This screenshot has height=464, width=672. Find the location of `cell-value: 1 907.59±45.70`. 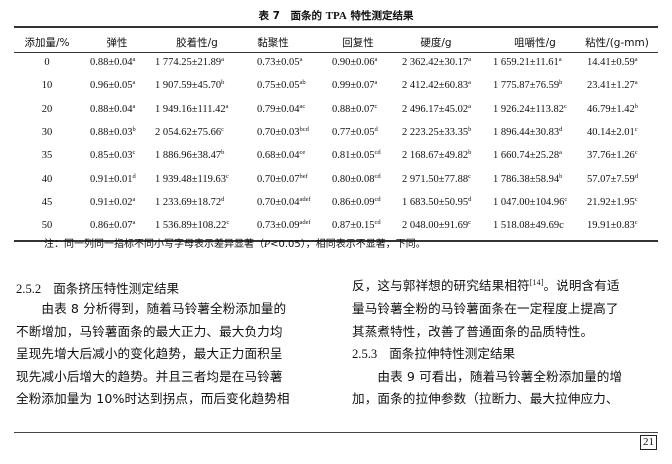

cell-value: 1 907.59±45.70 is located at coordinates (188, 85).